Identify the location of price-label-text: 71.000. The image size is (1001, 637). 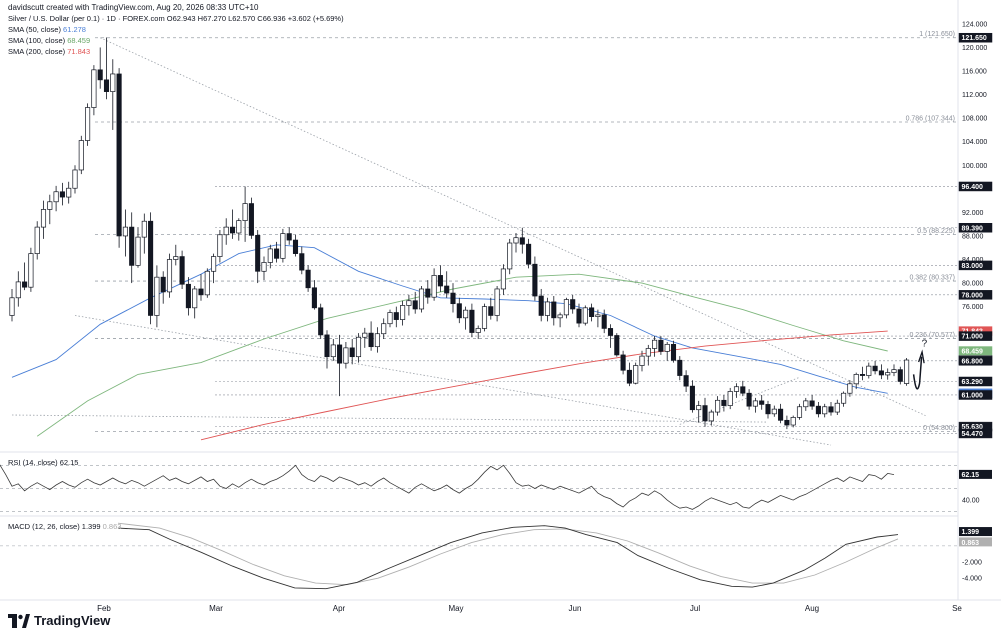
(973, 337).